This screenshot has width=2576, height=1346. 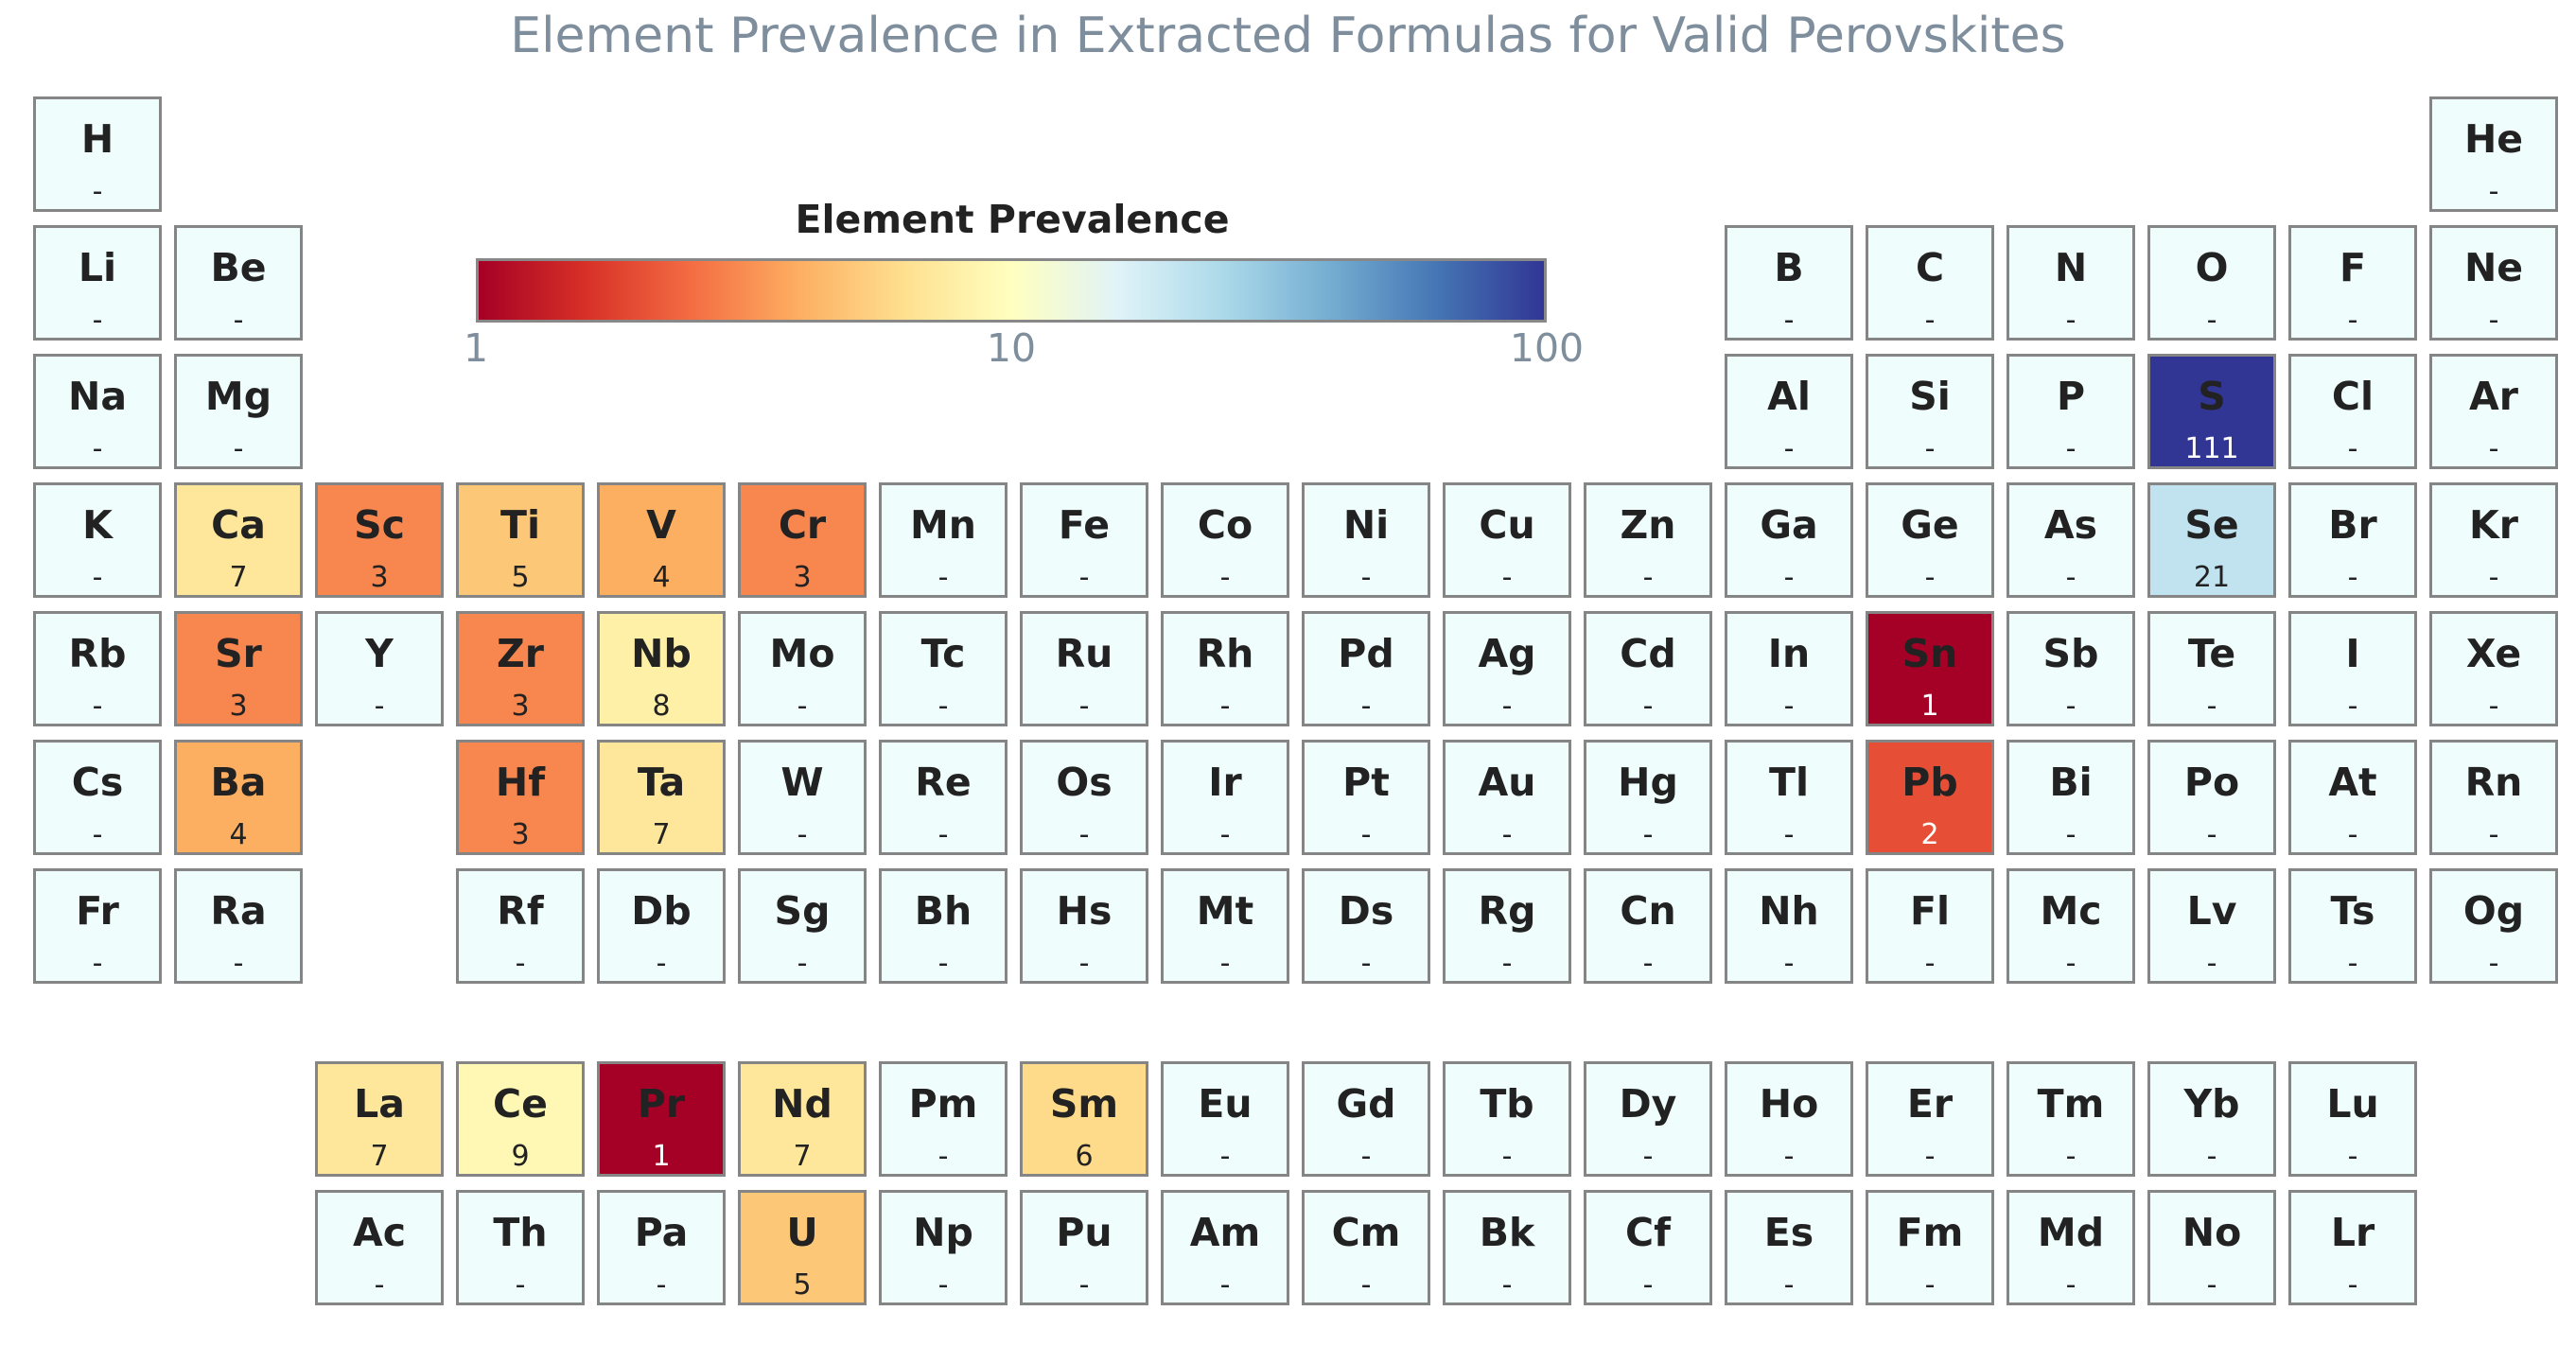 What do you see at coordinates (944, 668) in the screenshot?
I see `element-cell-tc: Tc -` at bounding box center [944, 668].